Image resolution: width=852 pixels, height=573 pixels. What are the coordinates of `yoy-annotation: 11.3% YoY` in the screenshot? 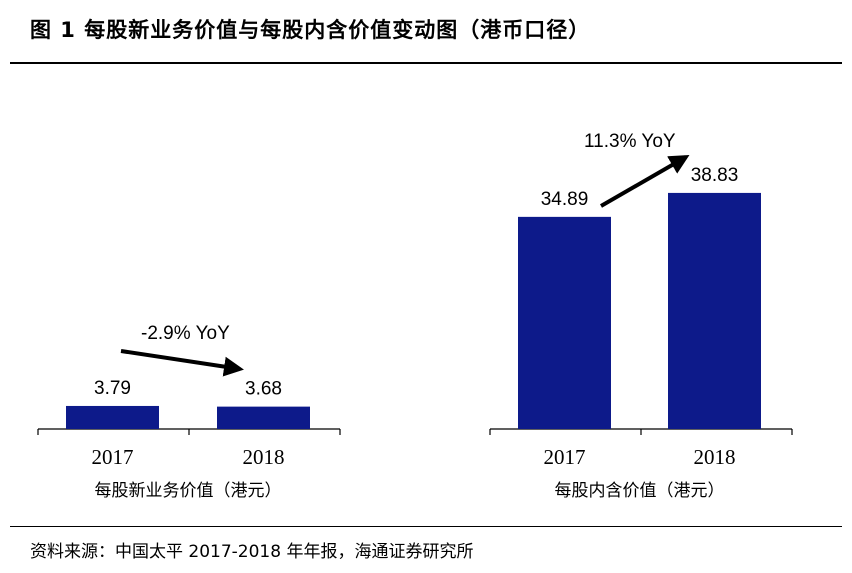 It's located at (630, 141).